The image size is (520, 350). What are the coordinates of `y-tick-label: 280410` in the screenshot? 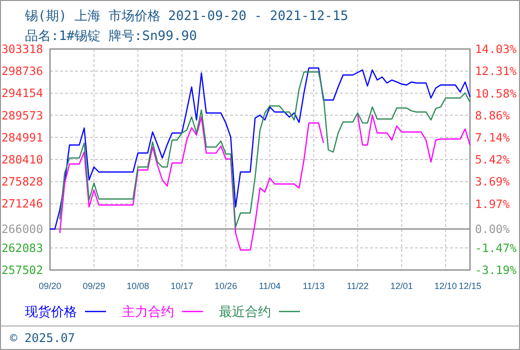 It's located at (22, 159).